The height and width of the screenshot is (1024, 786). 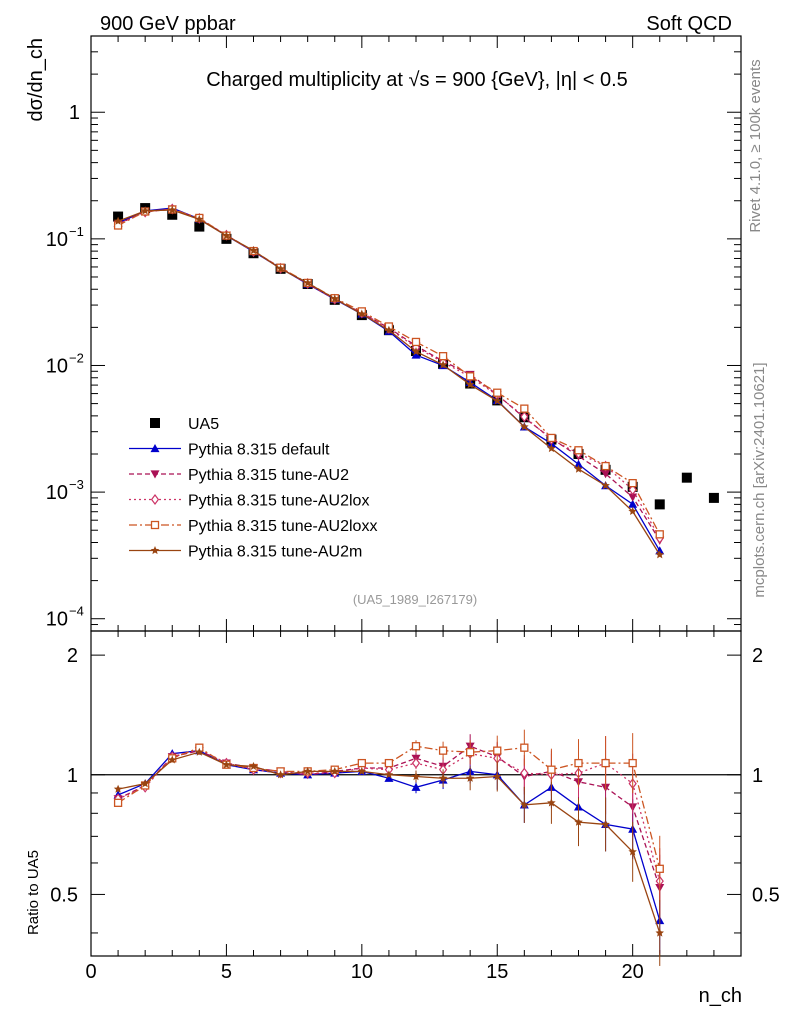 What do you see at coordinates (278, 501) in the screenshot?
I see `legend-label: Pythia 8.315 tune-AU2lox` at bounding box center [278, 501].